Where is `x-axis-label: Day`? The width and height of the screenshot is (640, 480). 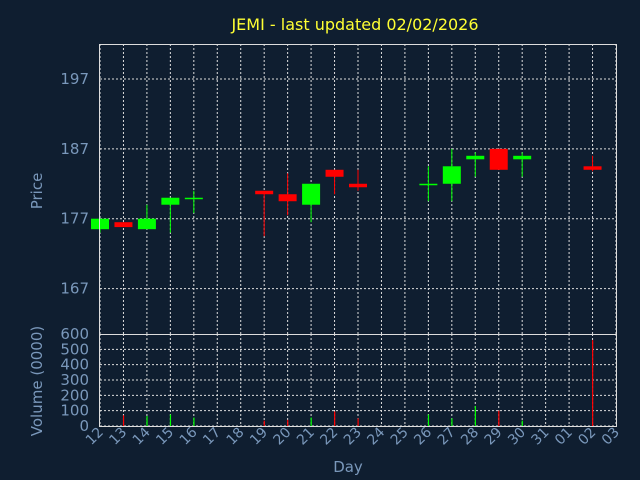
x-axis-label: Day is located at coordinates (348, 467).